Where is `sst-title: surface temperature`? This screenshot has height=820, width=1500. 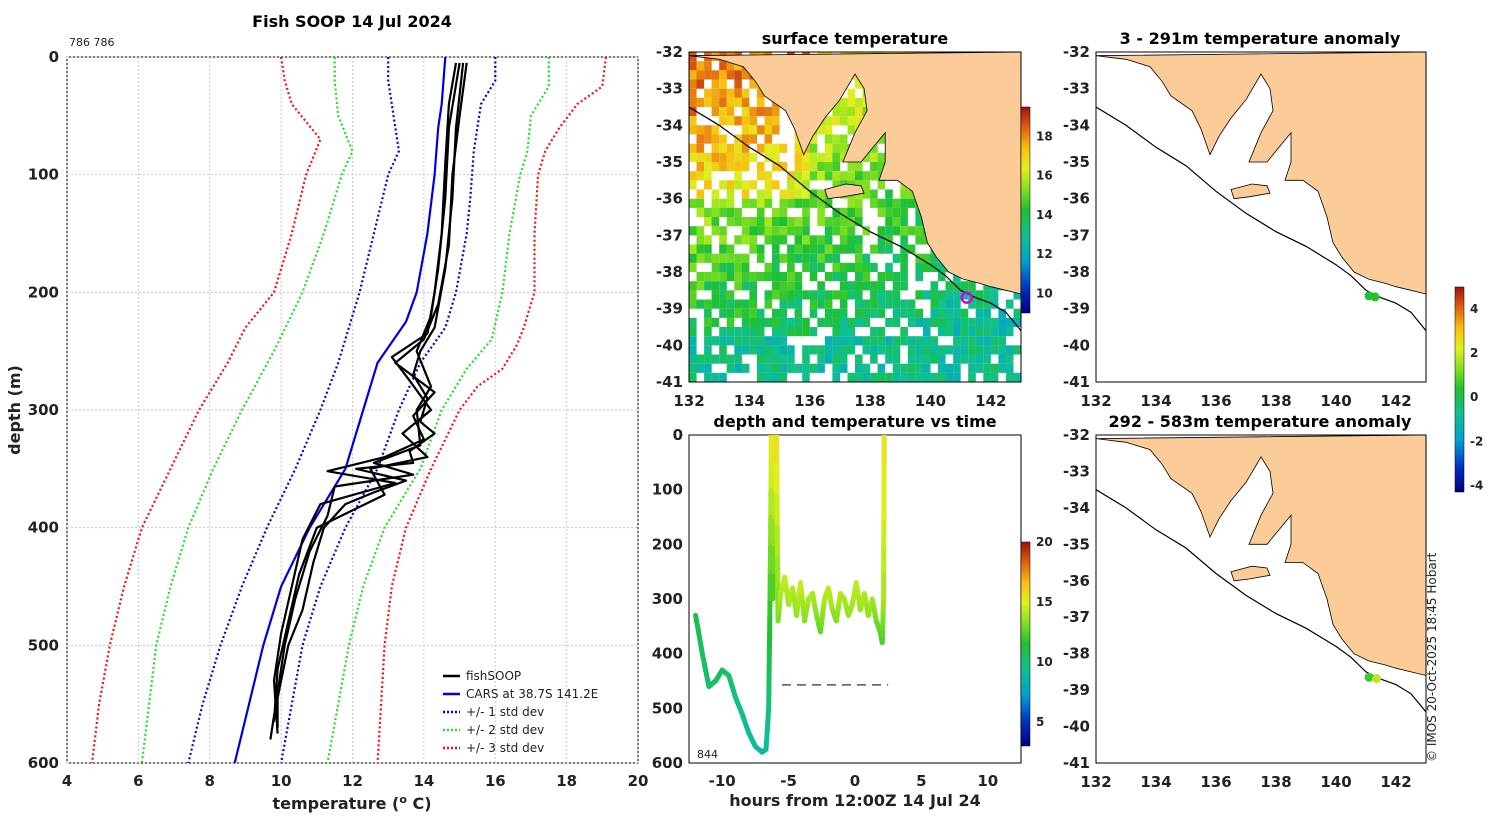
sst-title: surface temperature is located at coordinates (855, 38).